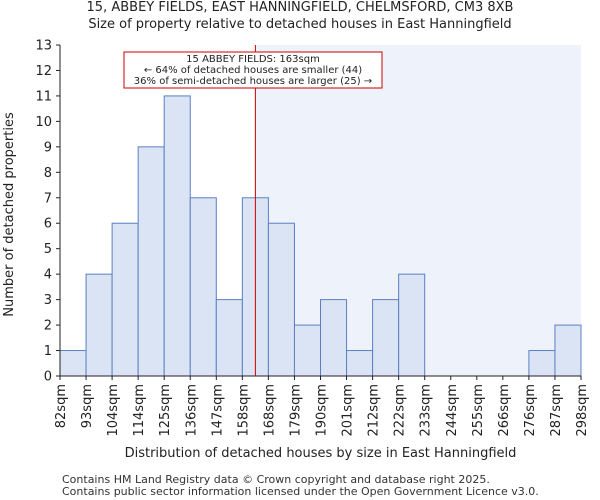 The image size is (600, 500). I want to click on y-tick-label: 2, so click(48, 326).